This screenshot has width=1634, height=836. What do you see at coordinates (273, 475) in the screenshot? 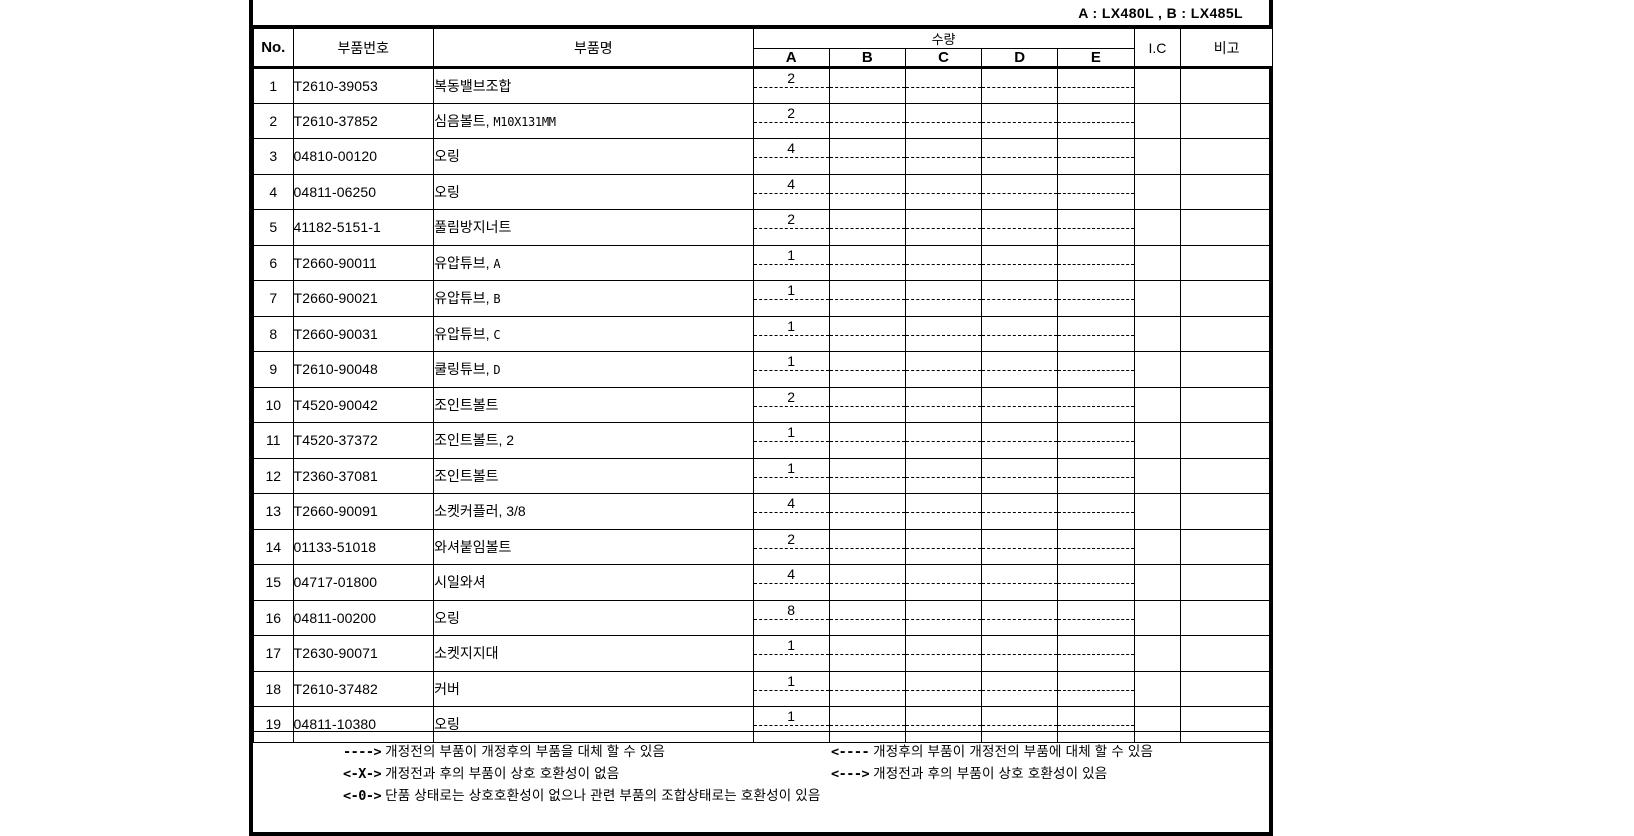
I see `cell-no: 12` at bounding box center [273, 475].